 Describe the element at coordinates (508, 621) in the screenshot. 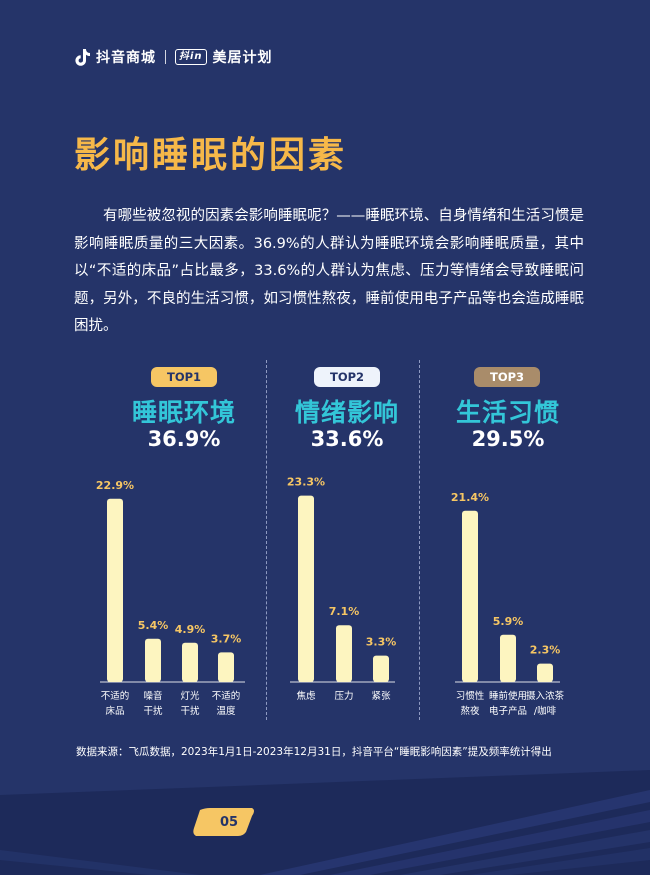

I see `bar-value-label: 5.9%` at that location.